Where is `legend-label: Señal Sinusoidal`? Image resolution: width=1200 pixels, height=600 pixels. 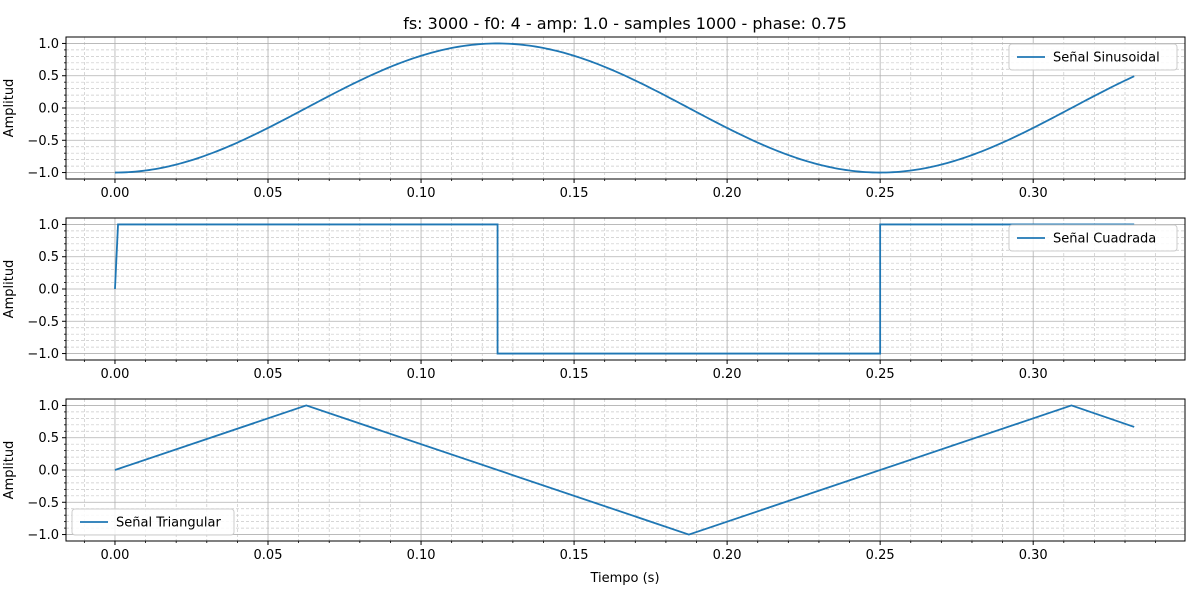 legend-label: Señal Sinusoidal is located at coordinates (1106, 58).